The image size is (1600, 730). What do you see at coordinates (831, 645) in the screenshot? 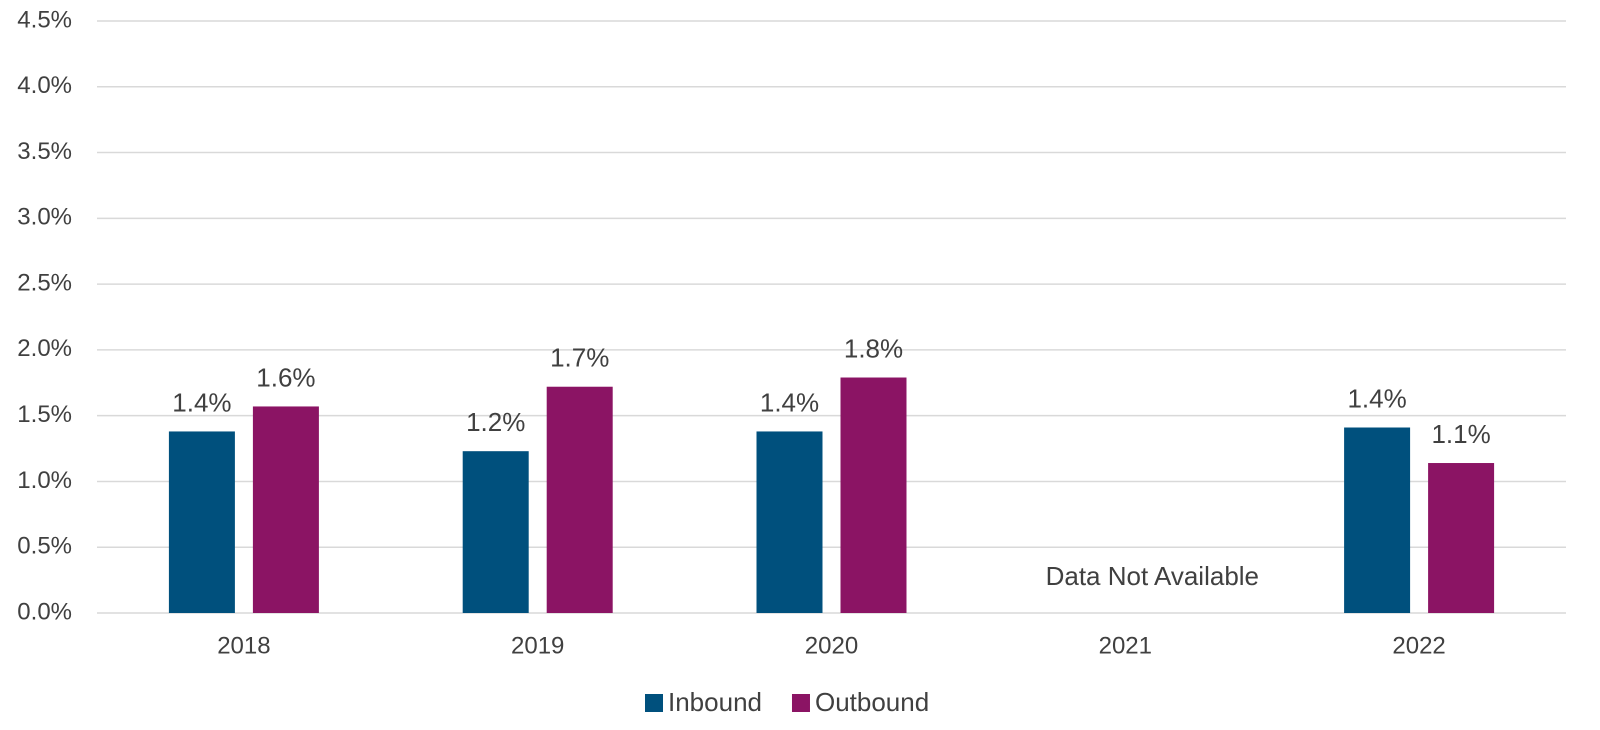
I see `x-tick-label: 2020` at bounding box center [831, 645].